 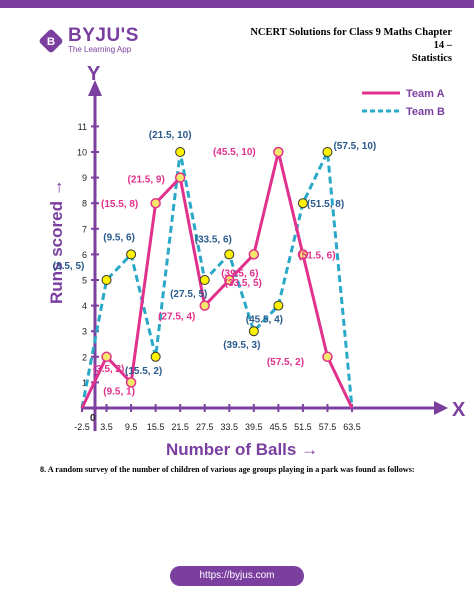 I want to click on x-tick-label: 51.5, so click(x=303, y=427).